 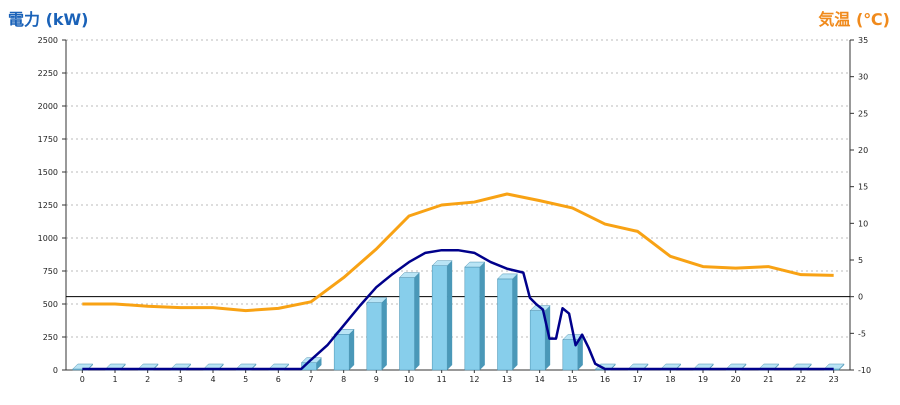 What do you see at coordinates (82, 379) in the screenshot?
I see `x-tick-label: 0` at bounding box center [82, 379].